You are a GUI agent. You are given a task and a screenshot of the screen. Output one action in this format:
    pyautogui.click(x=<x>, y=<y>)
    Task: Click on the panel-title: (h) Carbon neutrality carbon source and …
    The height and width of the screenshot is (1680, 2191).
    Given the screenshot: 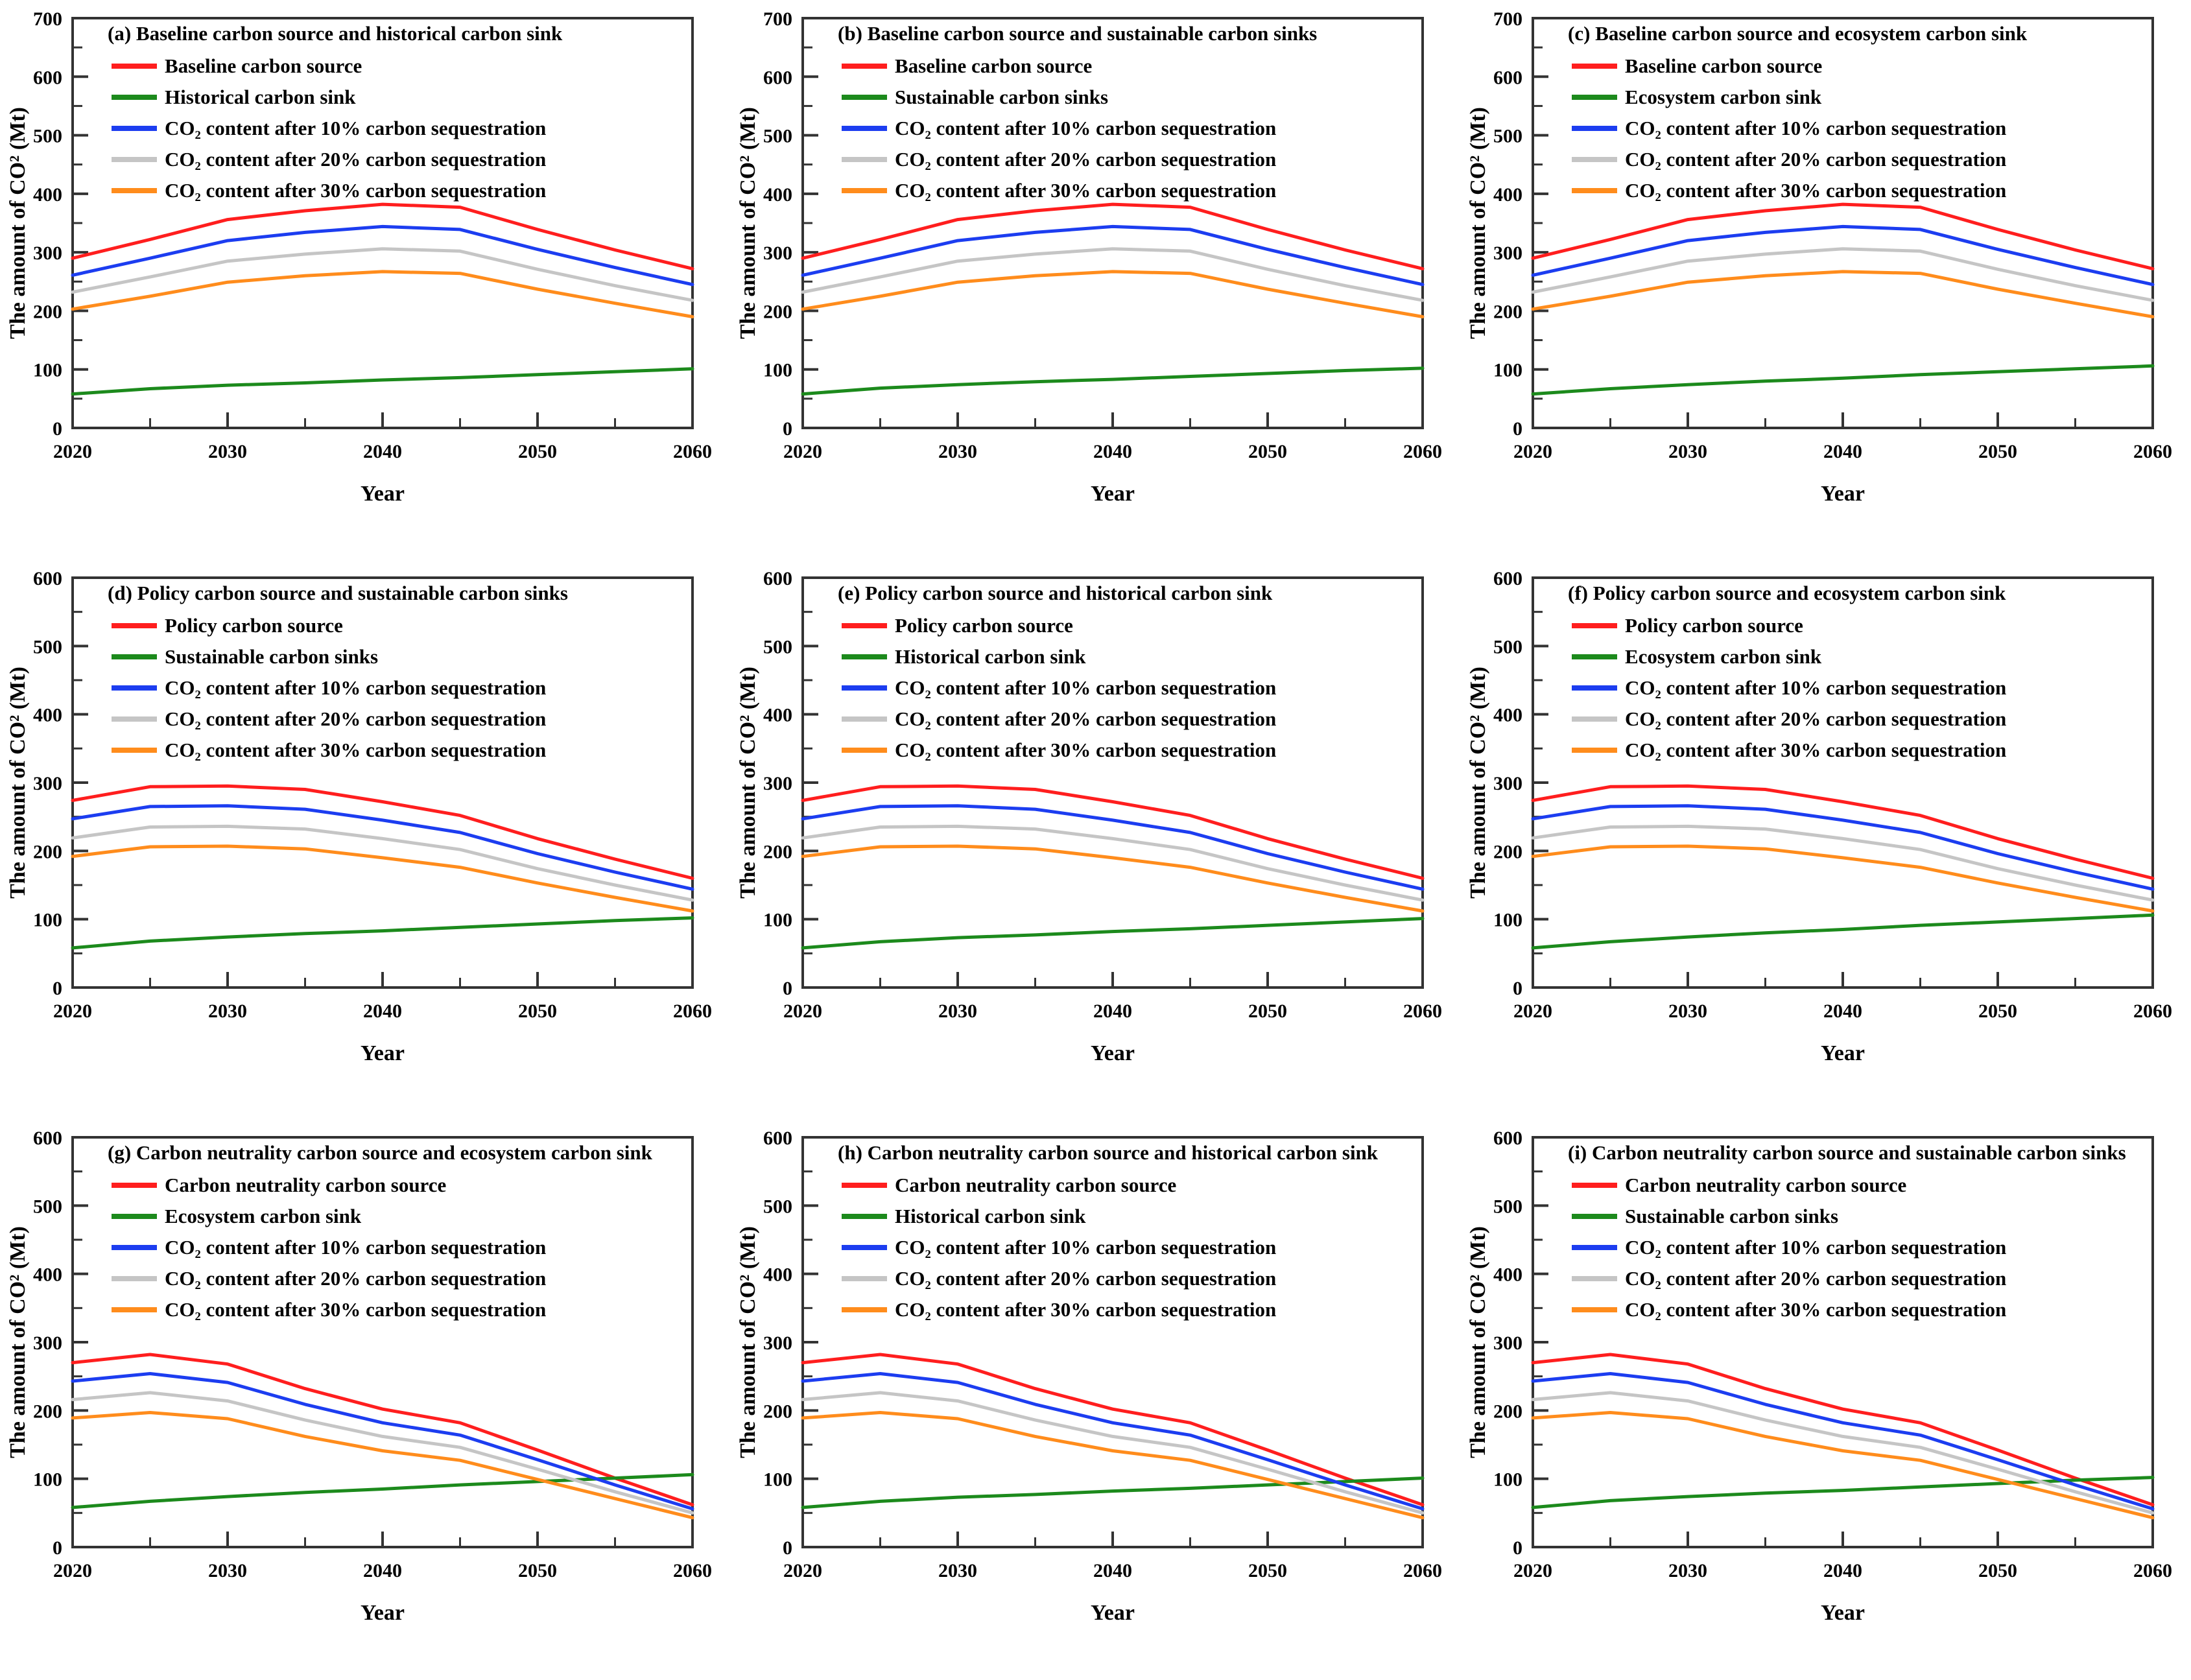 What is the action you would take?
    pyautogui.click(x=1108, y=1152)
    